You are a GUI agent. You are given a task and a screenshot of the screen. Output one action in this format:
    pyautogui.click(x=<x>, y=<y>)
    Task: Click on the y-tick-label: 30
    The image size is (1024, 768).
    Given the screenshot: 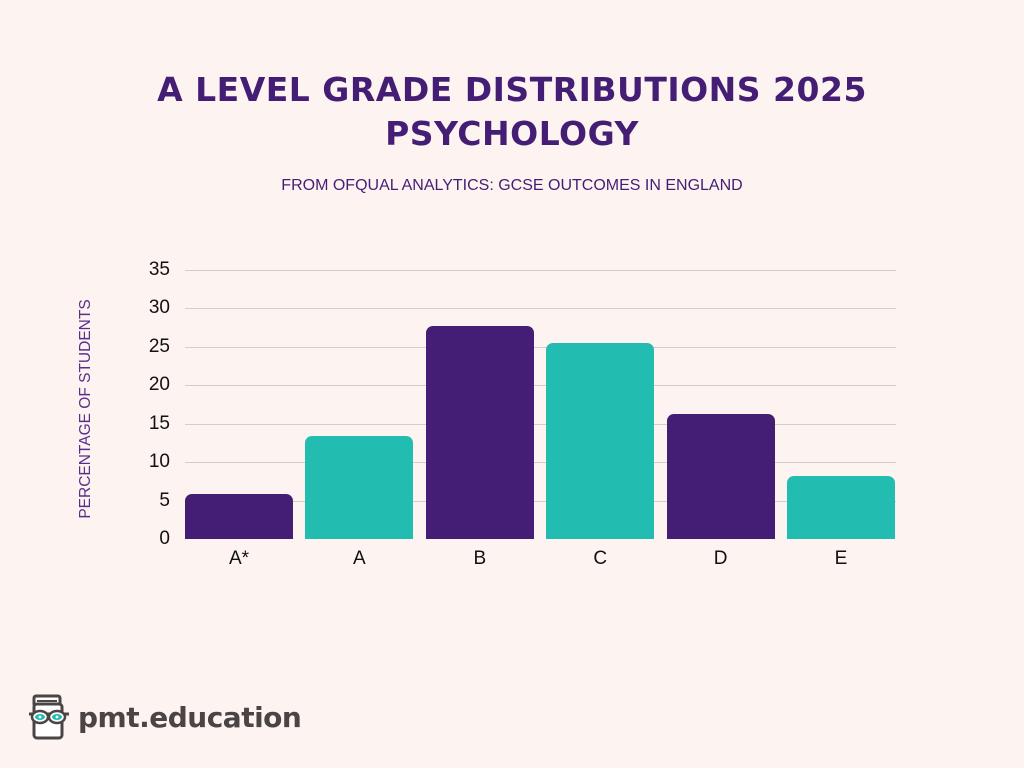 What is the action you would take?
    pyautogui.click(x=159, y=307)
    